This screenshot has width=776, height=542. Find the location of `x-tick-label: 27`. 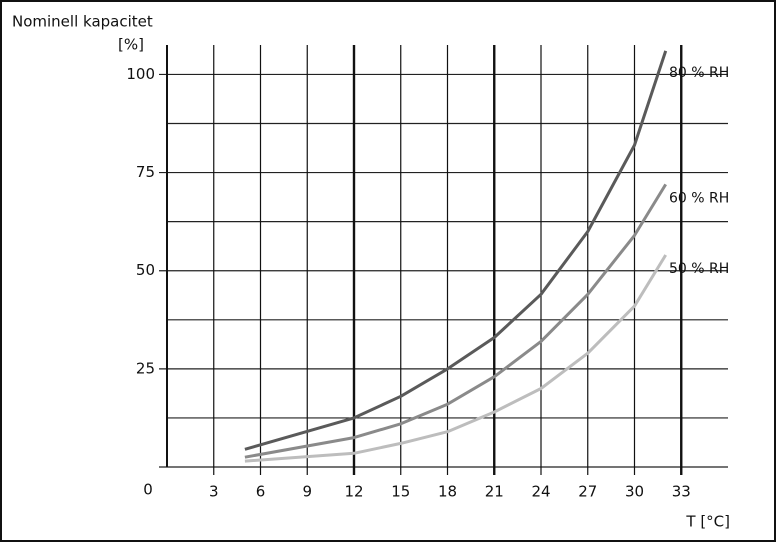

x-tick-label: 27 is located at coordinates (587, 492).